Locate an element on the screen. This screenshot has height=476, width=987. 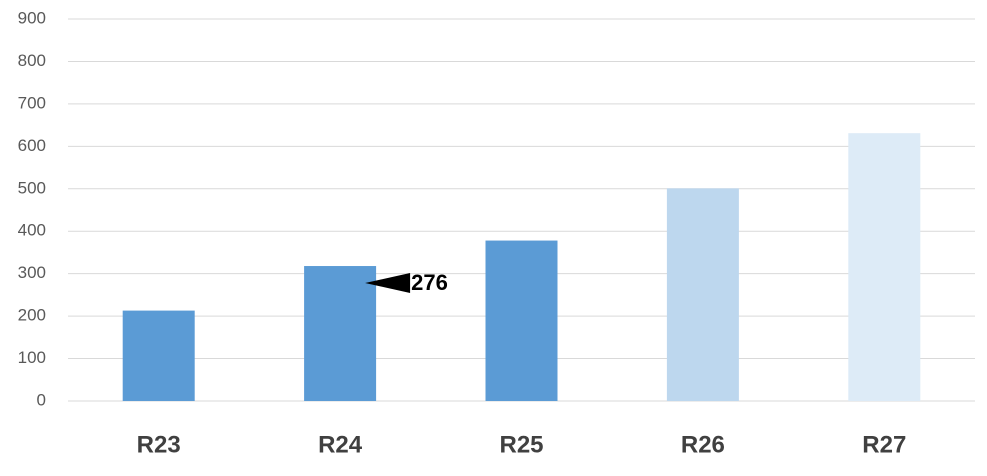
x-tick-label: R23 is located at coordinates (159, 444).